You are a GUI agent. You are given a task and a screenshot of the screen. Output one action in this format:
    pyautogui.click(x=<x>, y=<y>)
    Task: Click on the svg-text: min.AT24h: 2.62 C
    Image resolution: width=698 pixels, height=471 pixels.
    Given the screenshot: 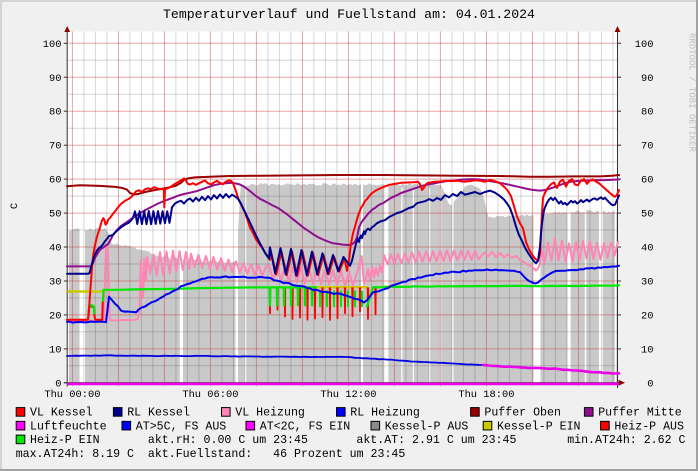 What is the action you would take?
    pyautogui.click(x=626, y=440)
    